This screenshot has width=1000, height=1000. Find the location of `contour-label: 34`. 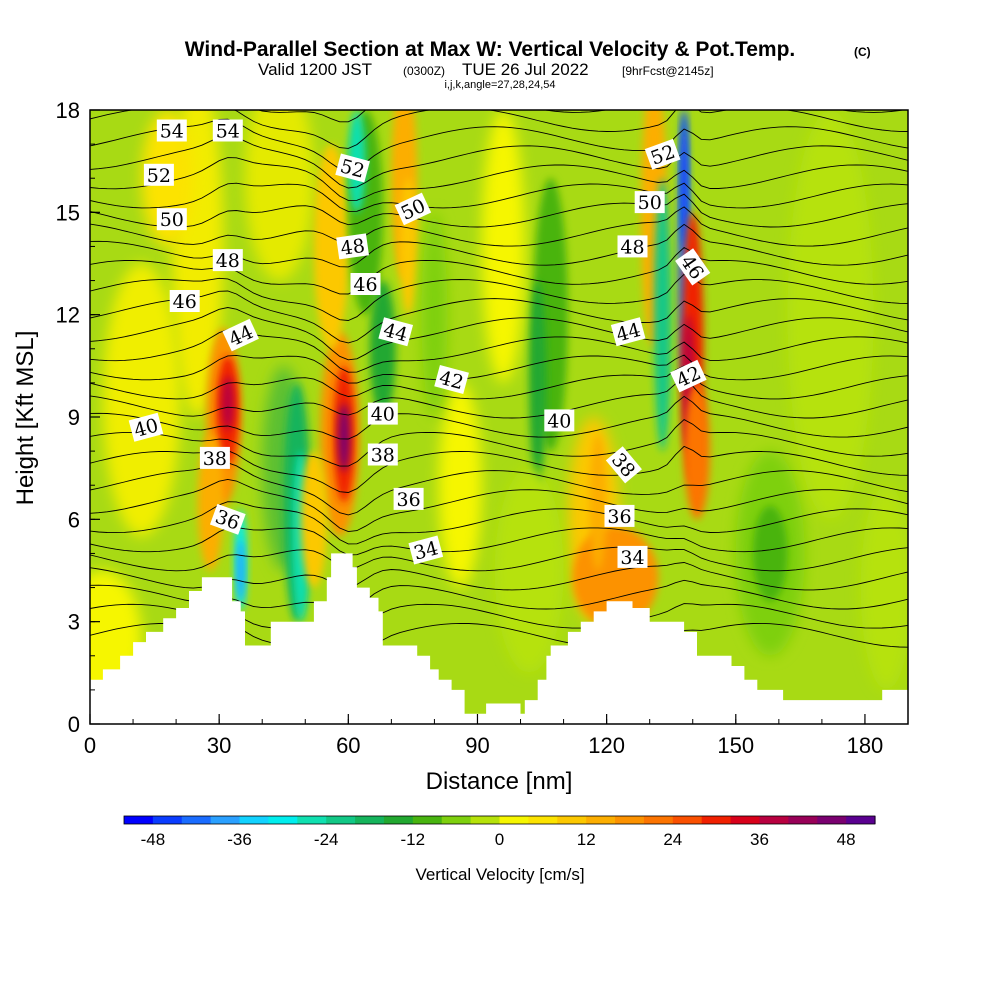

contour-label: 34 is located at coordinates (426, 550).